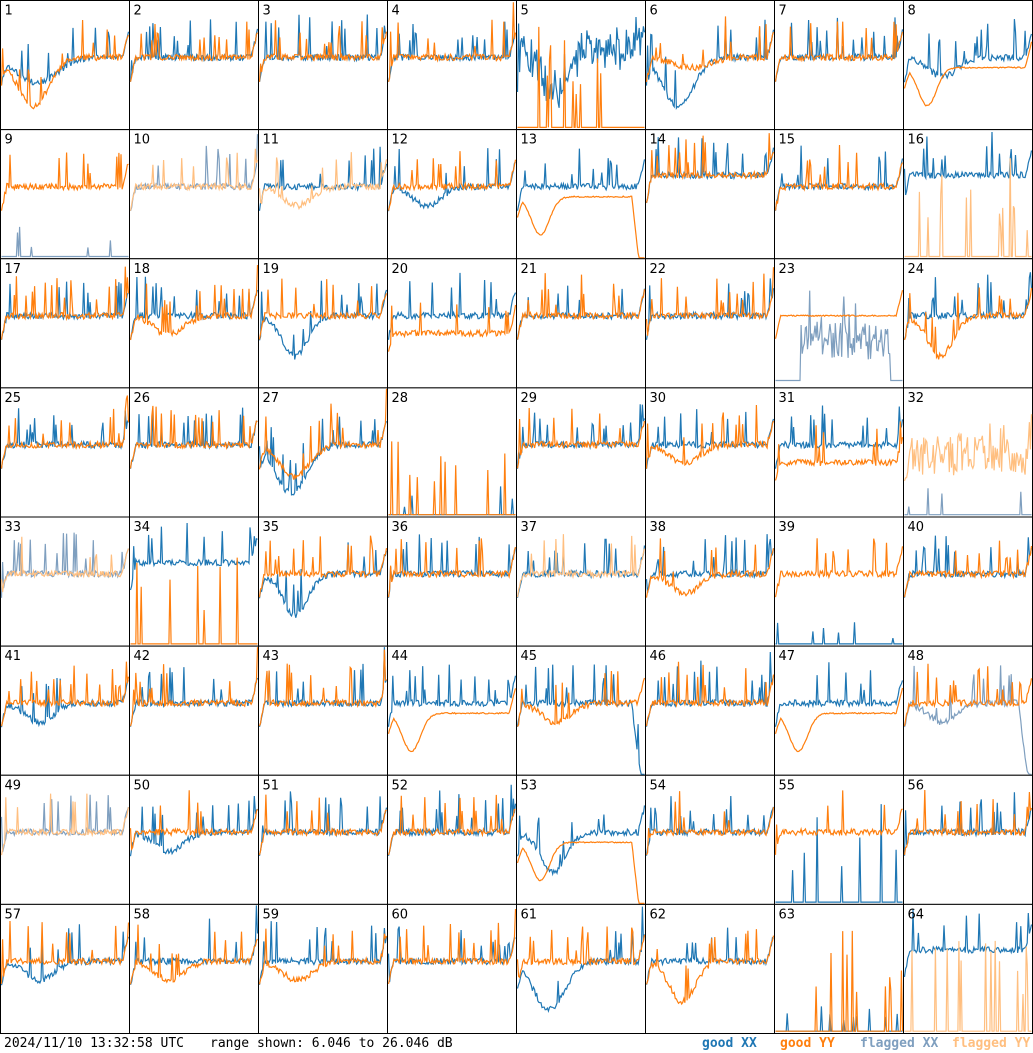 This screenshot has height=1053, width=1033. What do you see at coordinates (271, 656) in the screenshot?
I see `panel-label: 43` at bounding box center [271, 656].